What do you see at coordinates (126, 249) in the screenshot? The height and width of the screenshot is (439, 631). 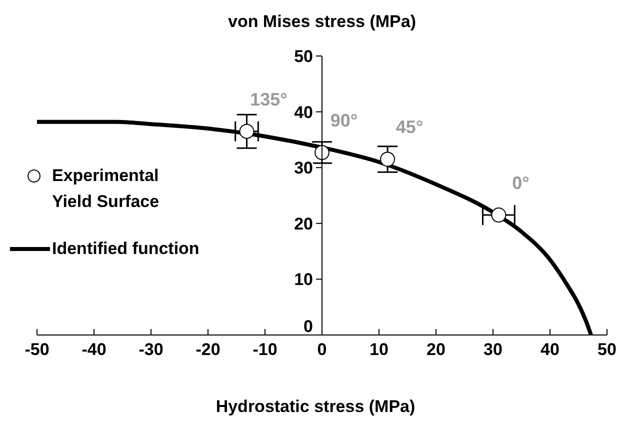 I see `legend-label: Identified function` at bounding box center [126, 249].